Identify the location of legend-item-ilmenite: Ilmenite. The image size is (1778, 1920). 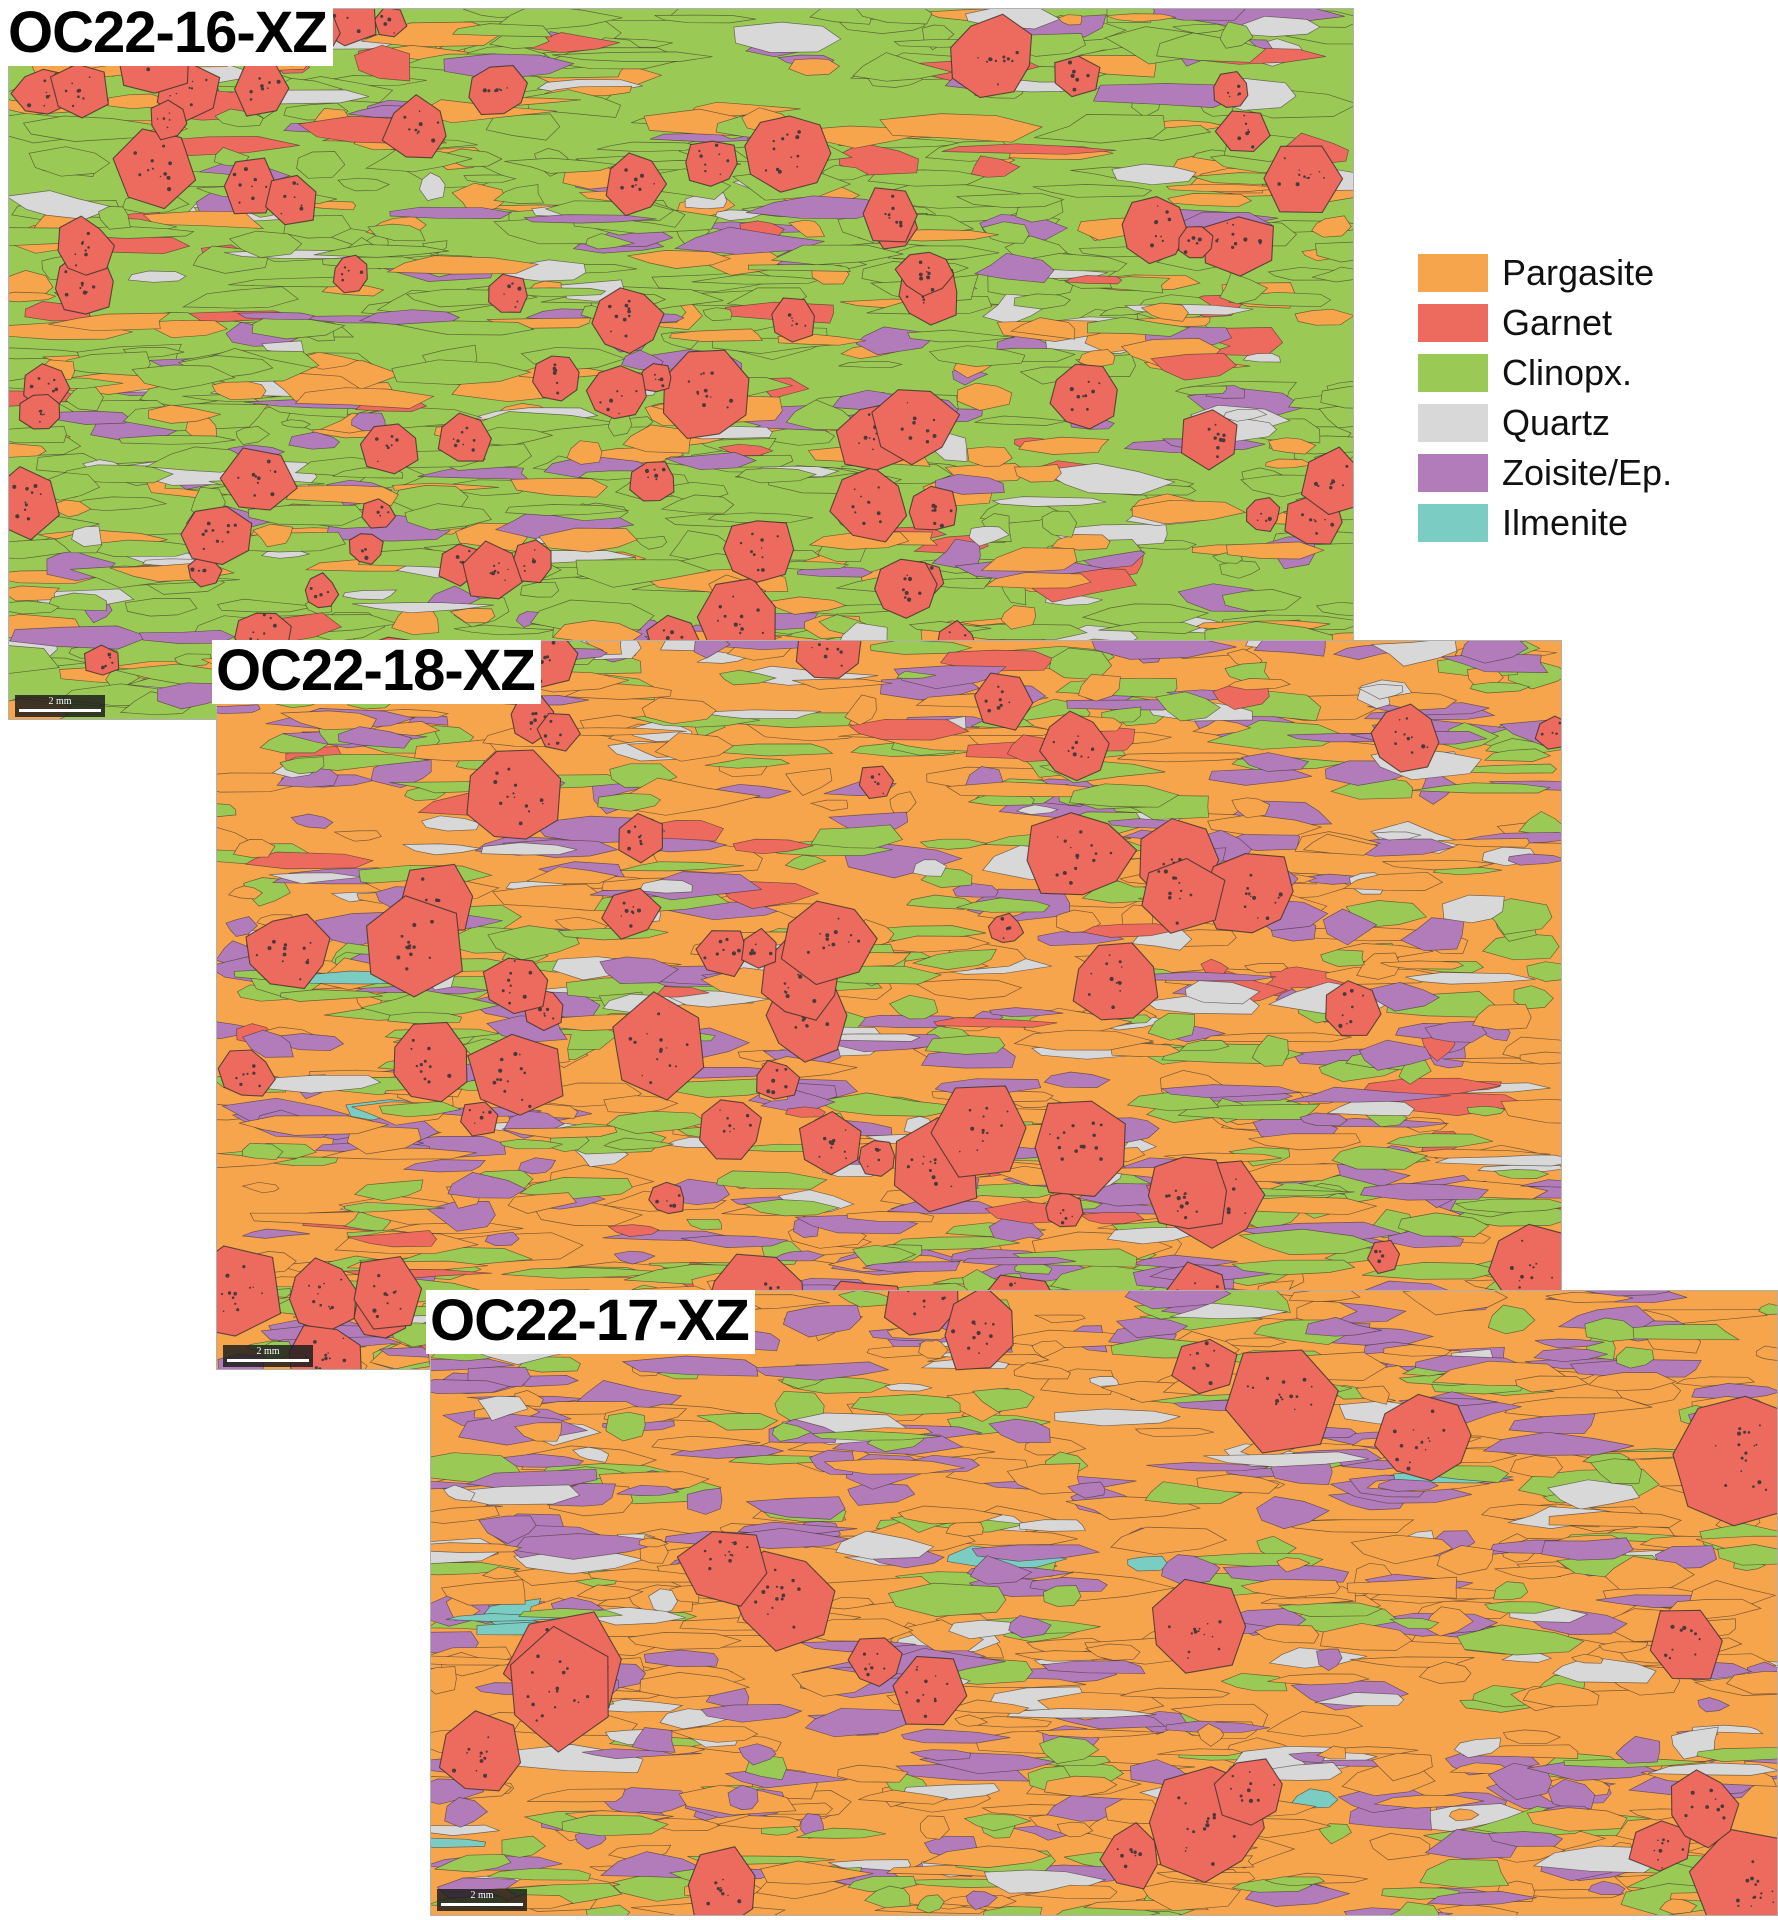
(1568, 525).